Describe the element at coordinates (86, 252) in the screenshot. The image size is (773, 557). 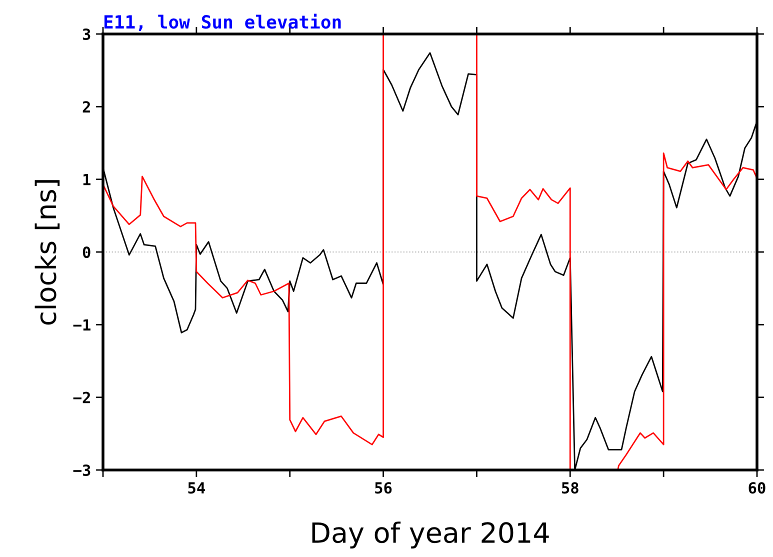
I see `y-tick-label: 0` at that location.